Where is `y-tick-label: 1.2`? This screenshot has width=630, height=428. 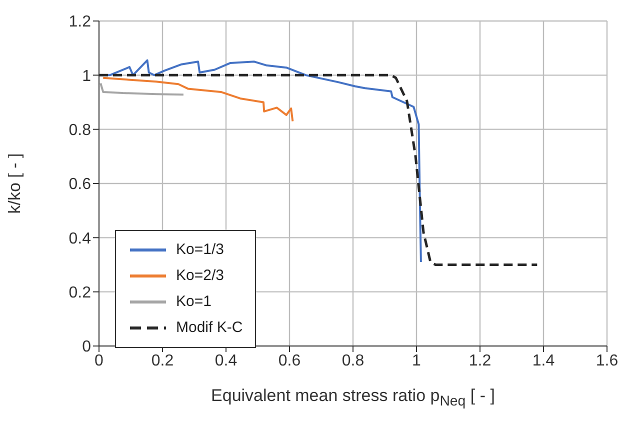
y-tick-label: 1.2 is located at coordinates (80, 22).